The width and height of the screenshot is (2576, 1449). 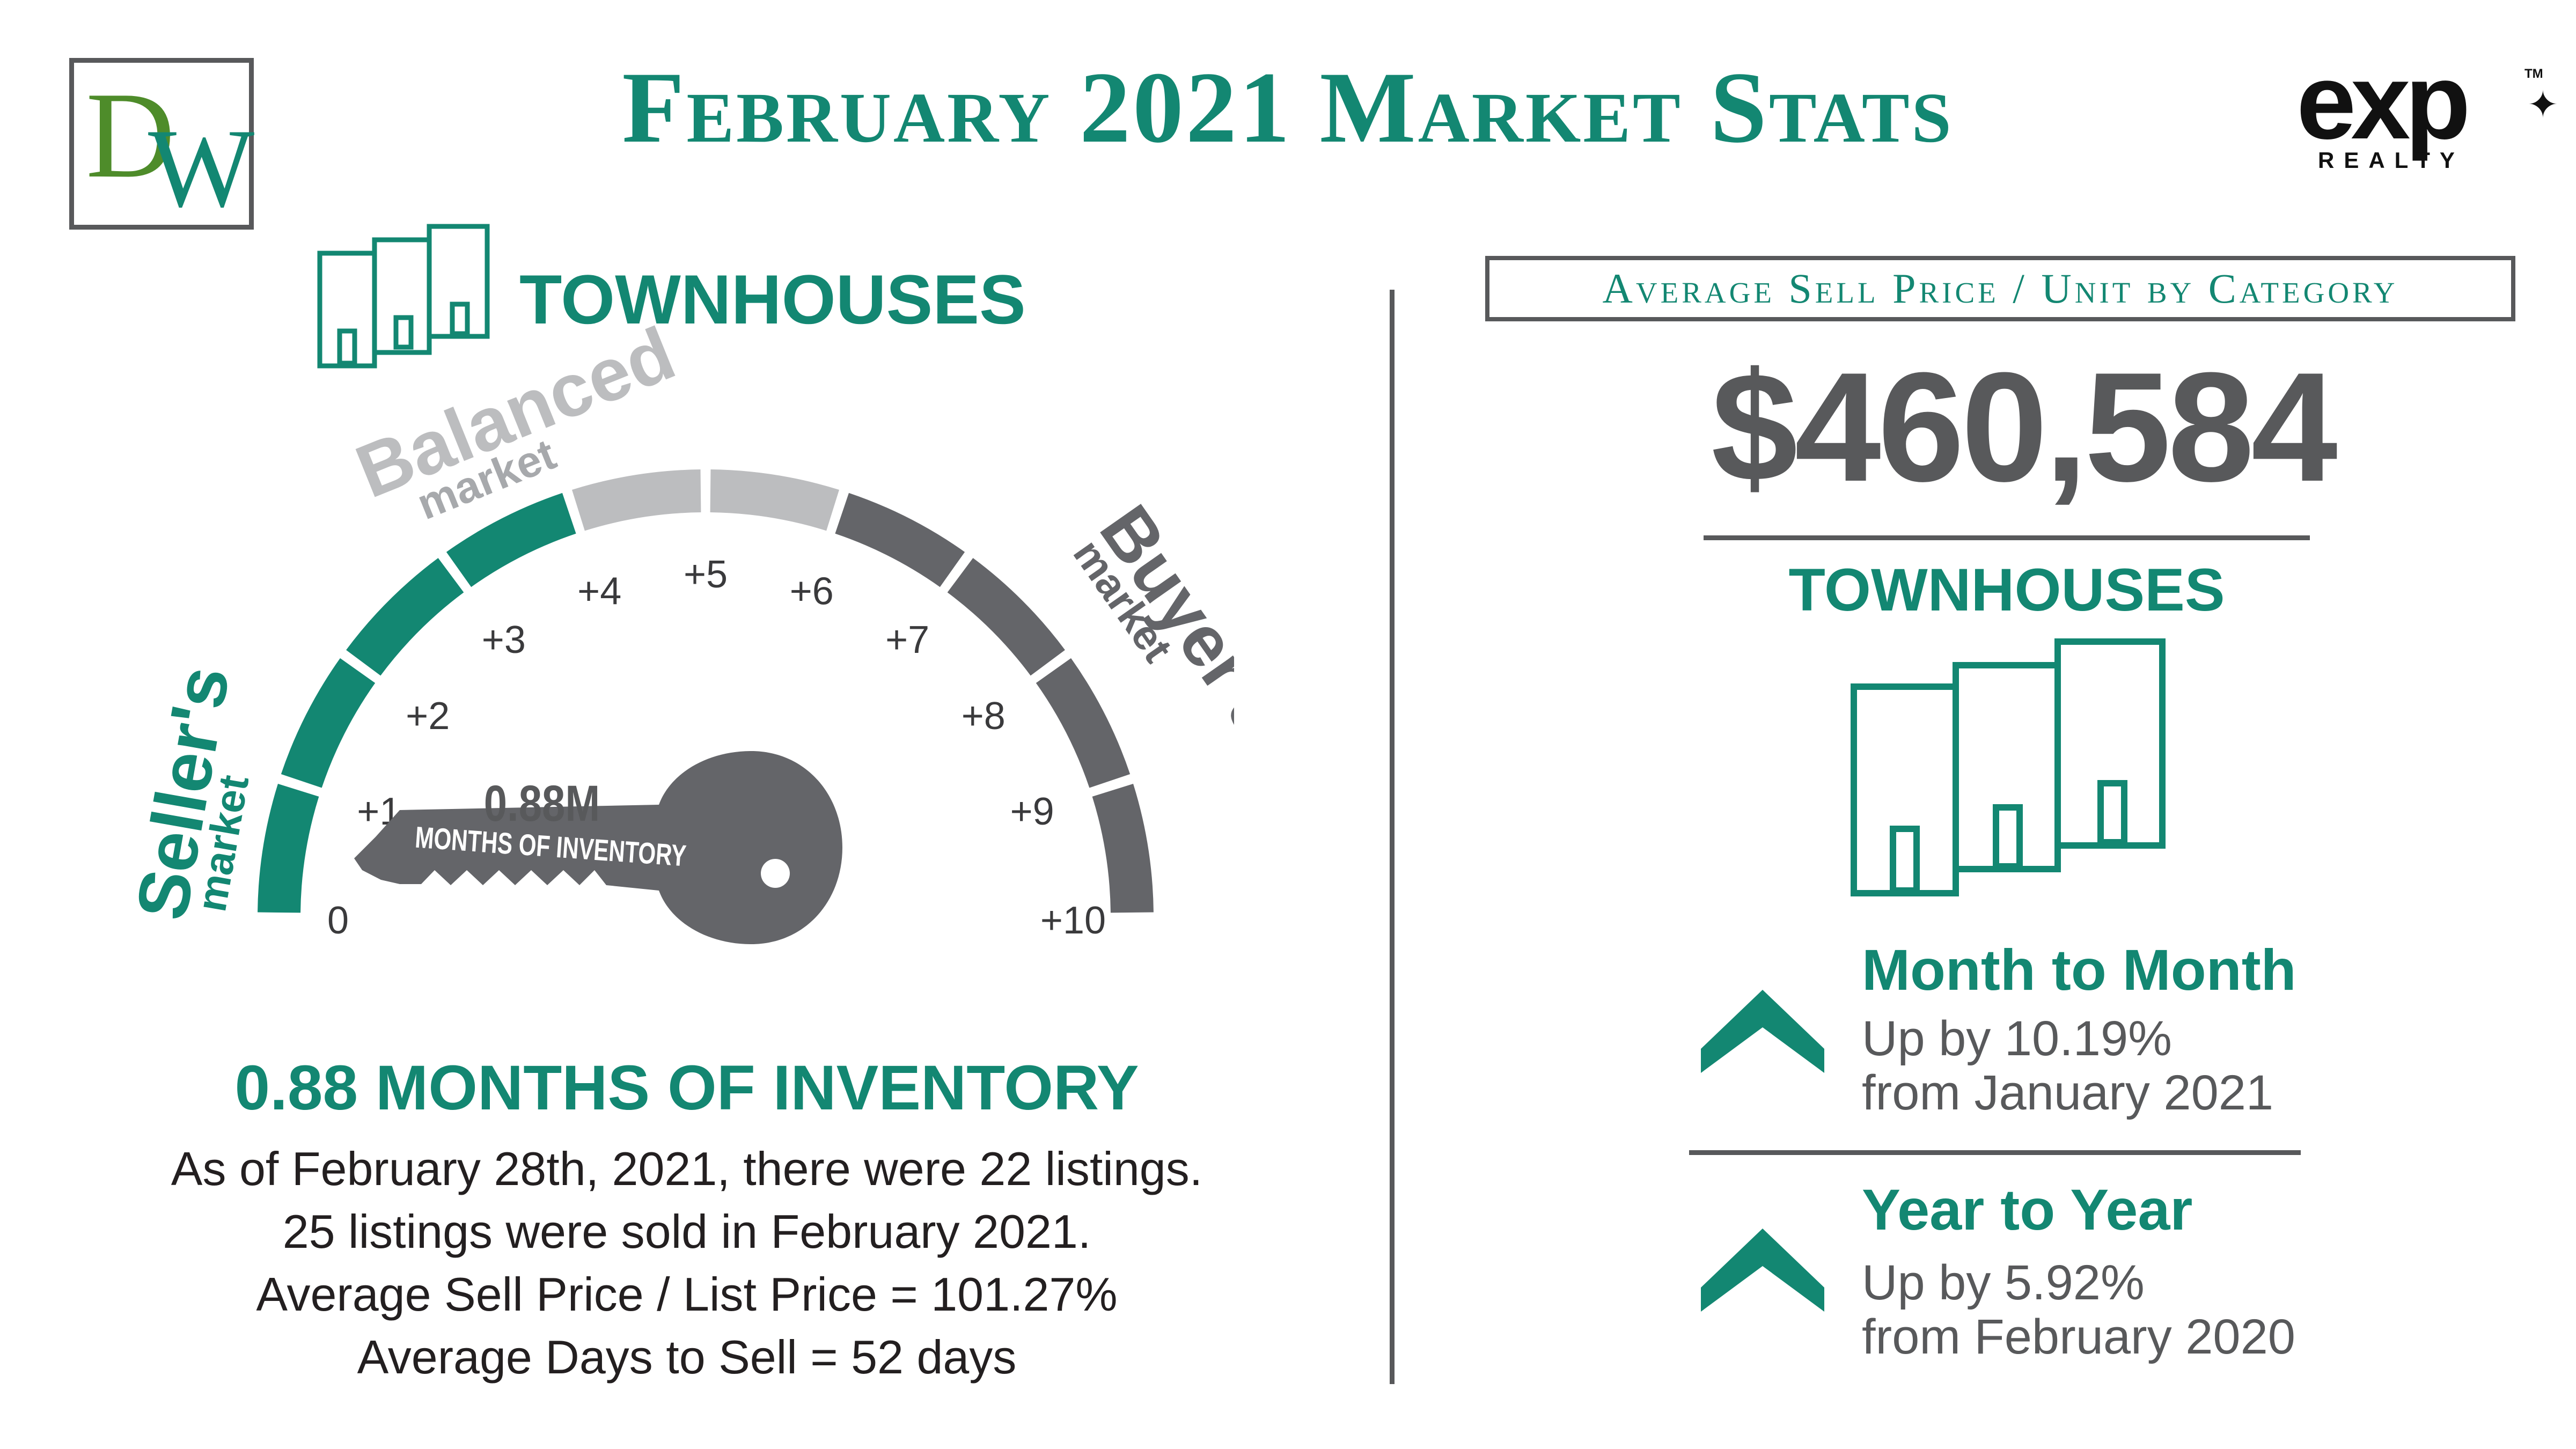 I want to click on logo-letter-w: W, so click(x=201, y=168).